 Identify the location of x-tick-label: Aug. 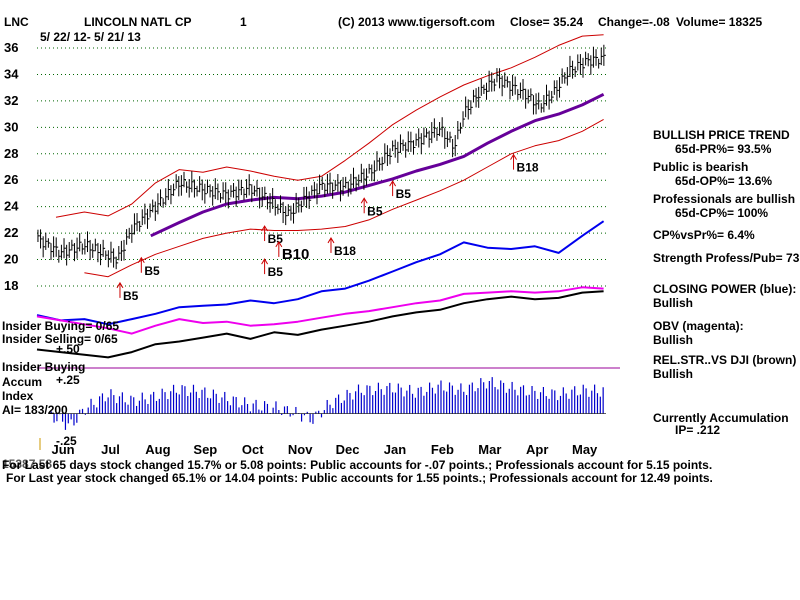
(157, 449).